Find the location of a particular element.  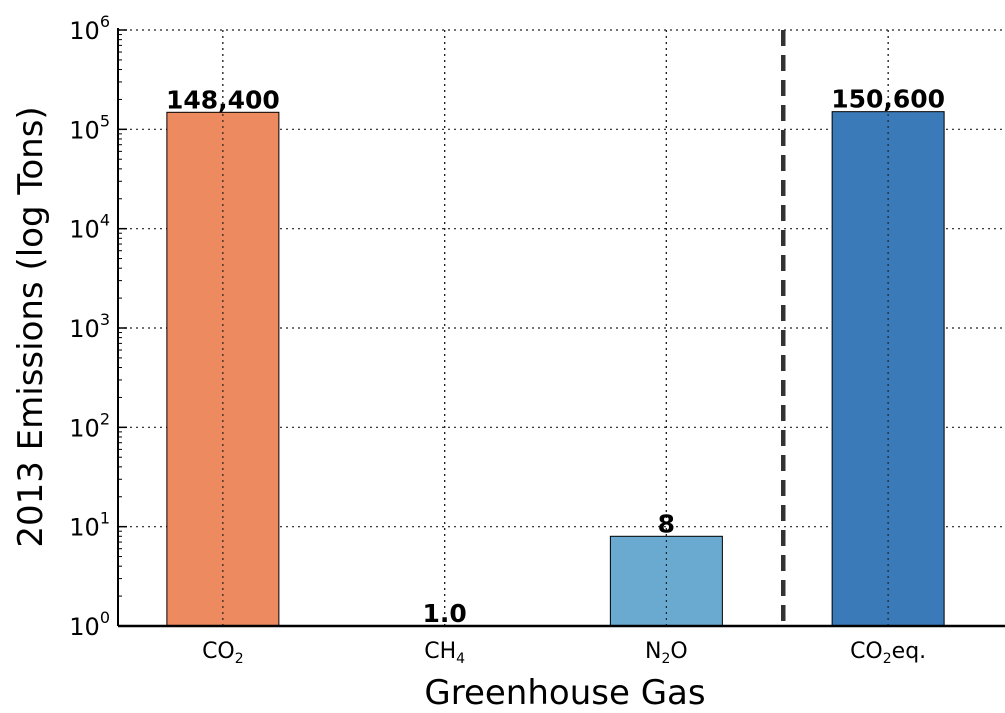

x-tick-label: CO2eq. is located at coordinates (888, 653).